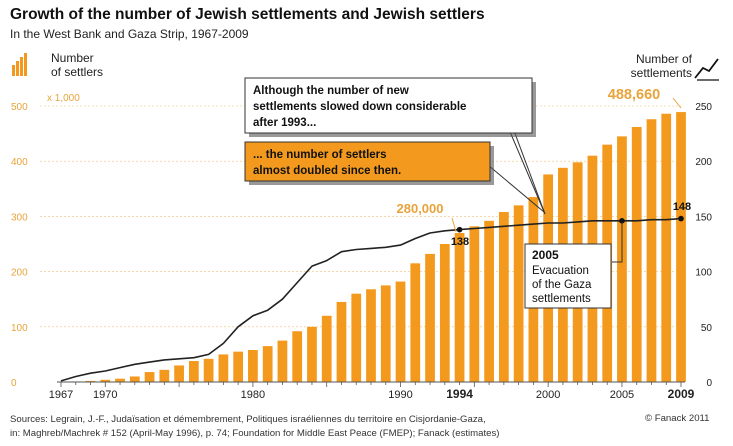 The image size is (733, 446). What do you see at coordinates (19, 64) in the screenshot?
I see `settlers-axis-icon` at bounding box center [19, 64].